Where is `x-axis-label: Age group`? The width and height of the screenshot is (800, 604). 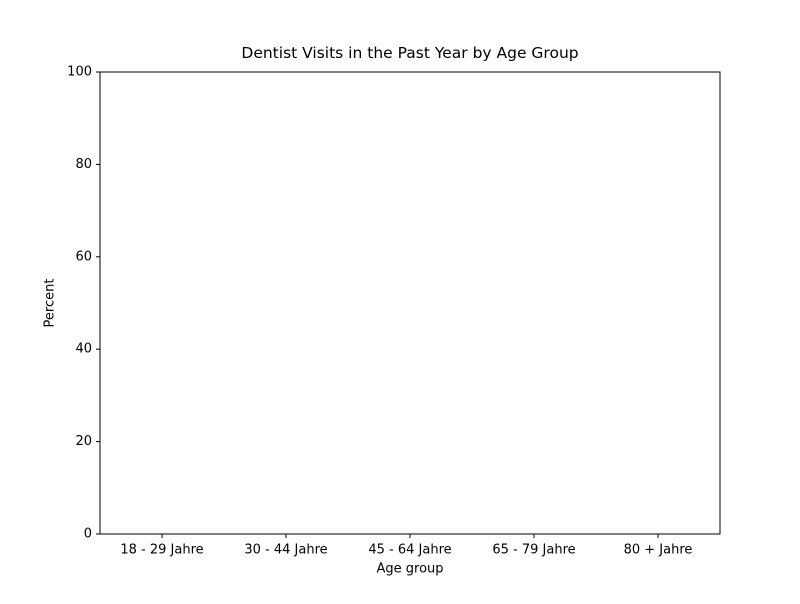
x-axis-label: Age group is located at coordinates (409, 569).